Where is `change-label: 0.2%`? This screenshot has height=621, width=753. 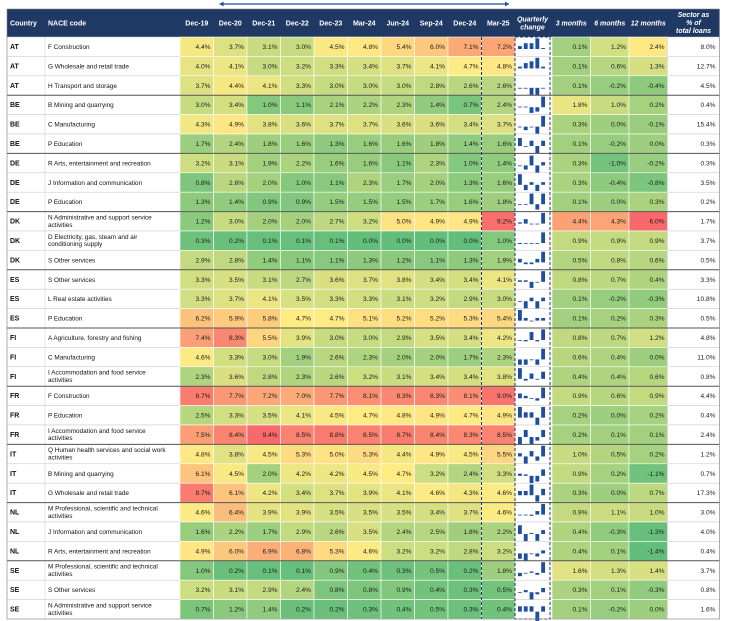
change-label: 0.2% is located at coordinates (656, 454).